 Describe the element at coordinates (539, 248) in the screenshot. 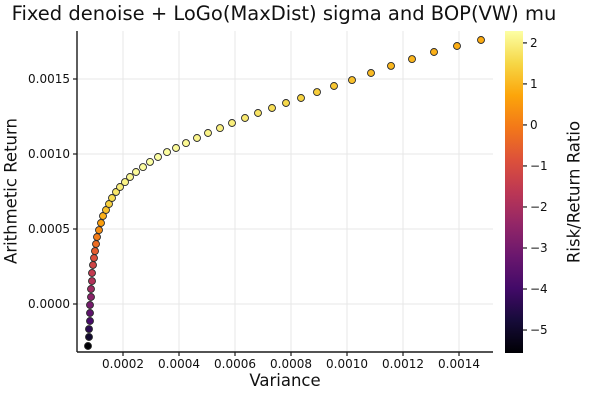

I see `colorbar-tick-label: −3` at that location.